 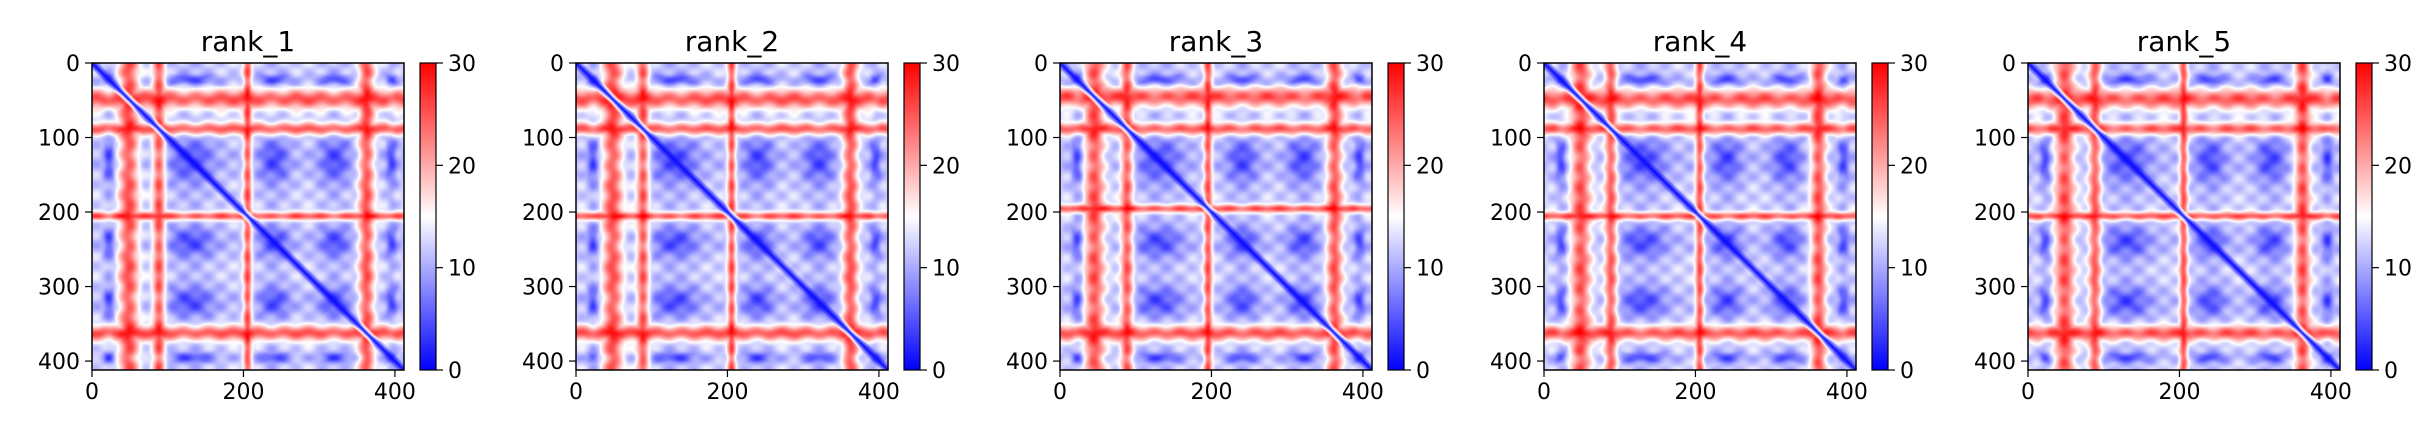 I want to click on chart-title: rank_5, so click(x=2184, y=41).